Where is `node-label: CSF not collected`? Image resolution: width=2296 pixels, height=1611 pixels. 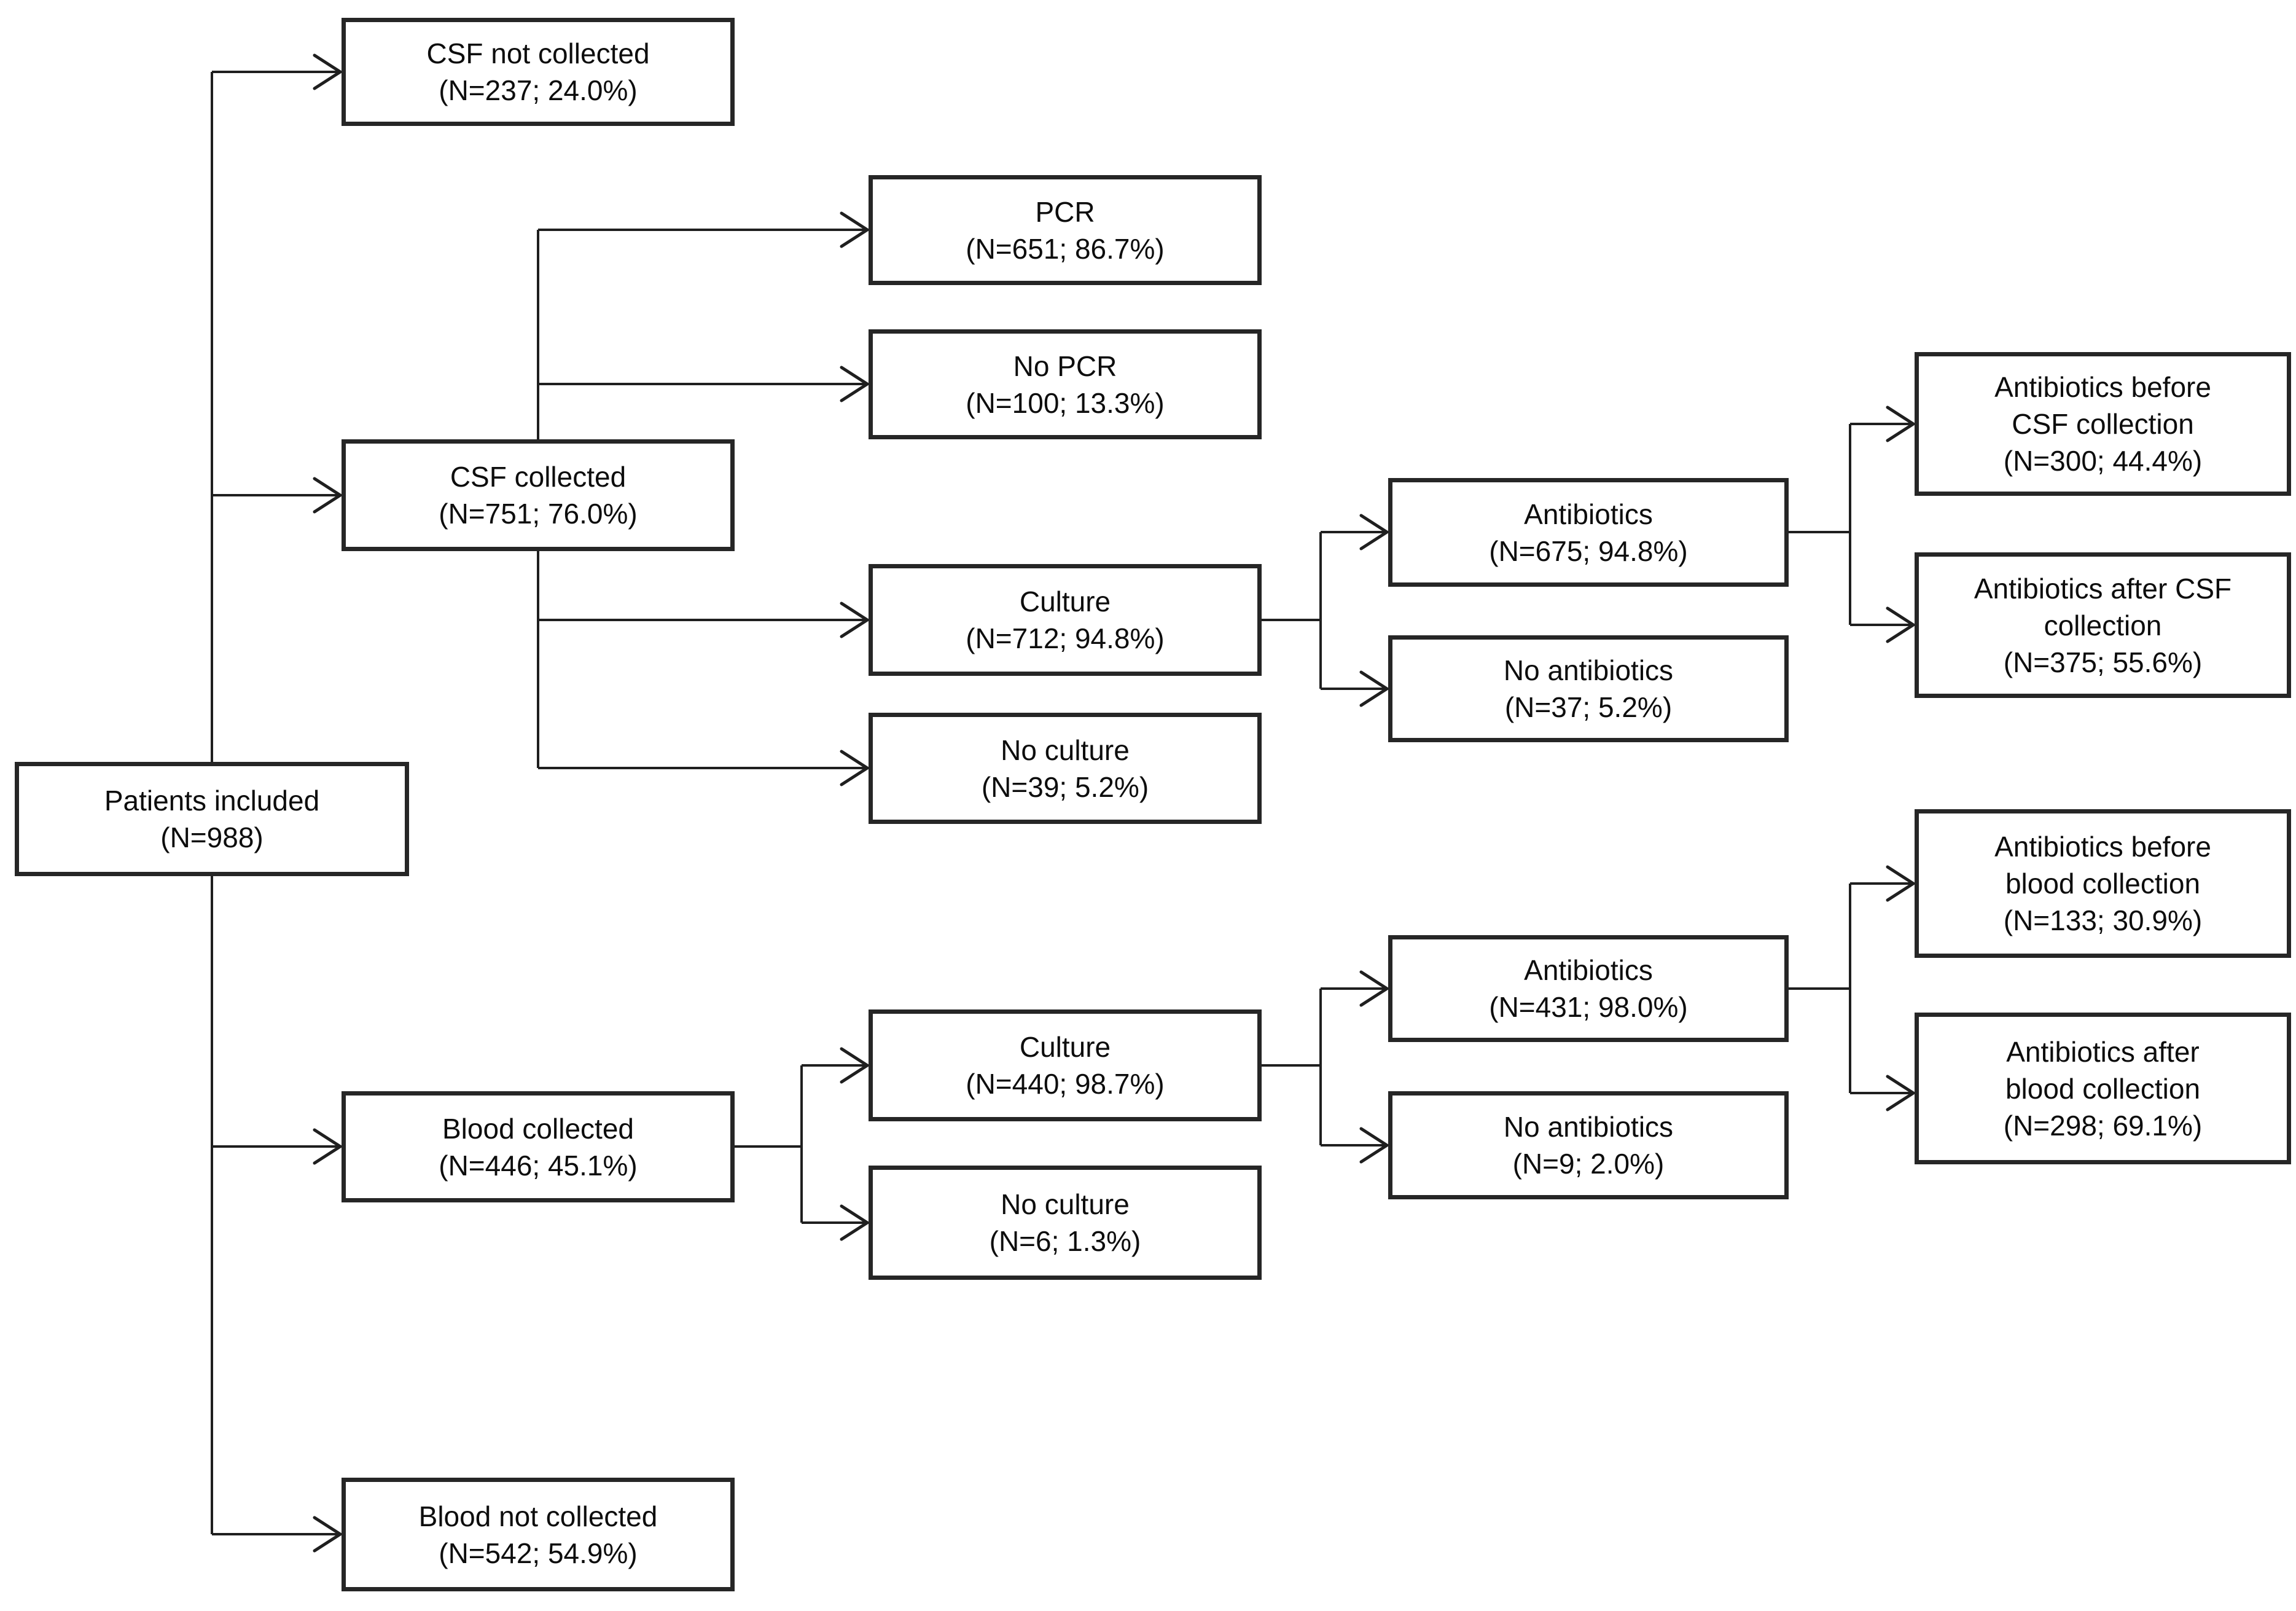
node-label: CSF not collected is located at coordinates (538, 53).